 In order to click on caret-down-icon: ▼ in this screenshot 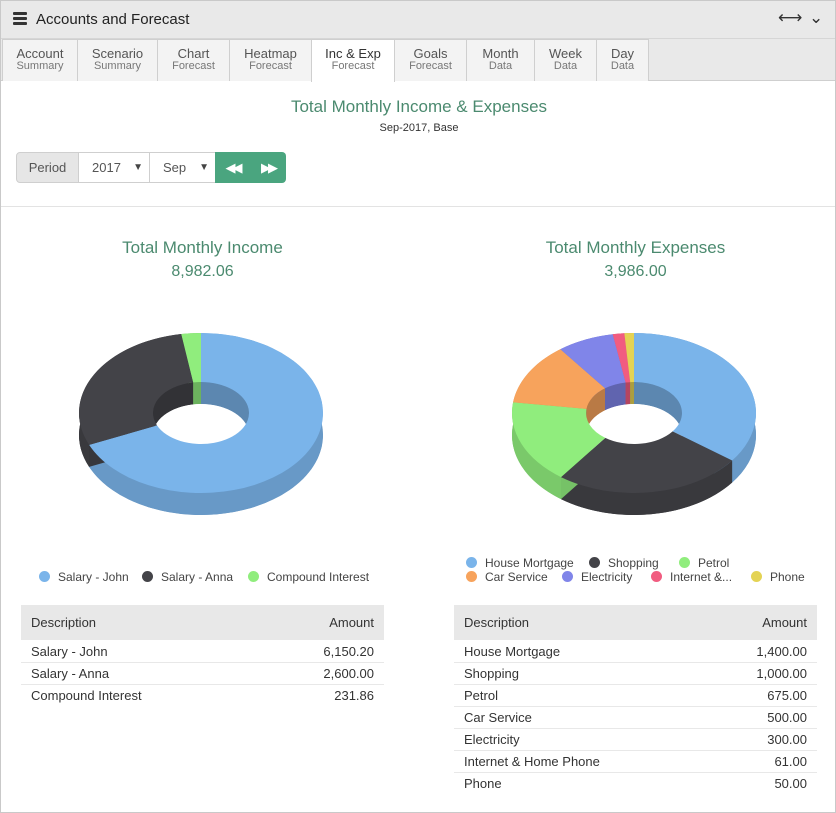, I will do `click(204, 167)`.